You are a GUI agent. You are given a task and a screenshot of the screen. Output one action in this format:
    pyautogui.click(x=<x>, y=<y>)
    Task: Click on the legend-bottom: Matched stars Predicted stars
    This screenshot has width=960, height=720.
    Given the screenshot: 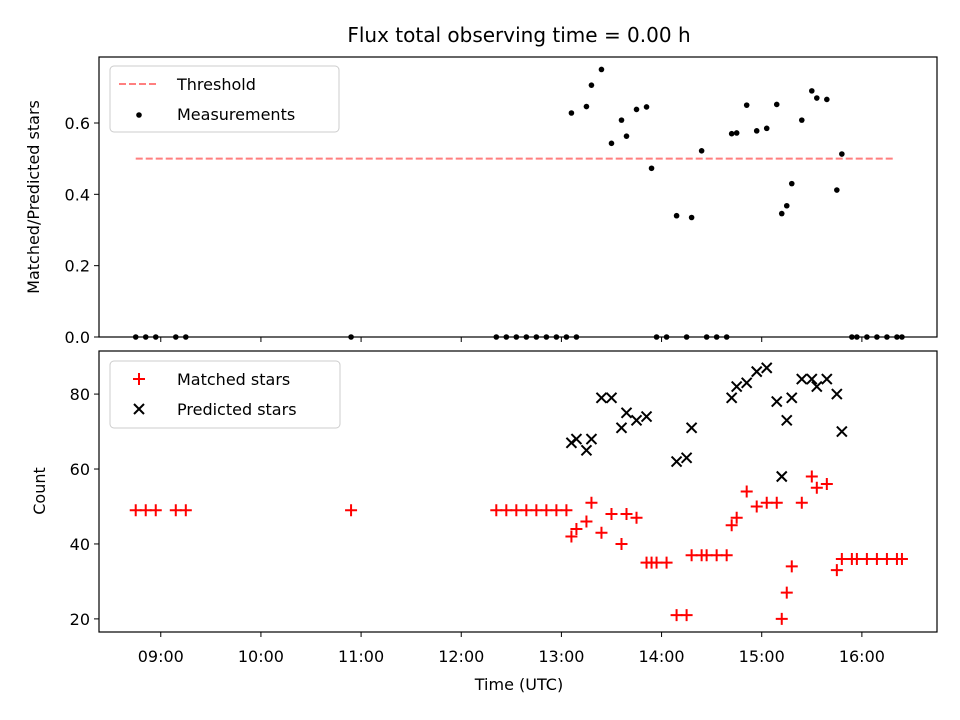 What is the action you would take?
    pyautogui.click(x=225, y=394)
    